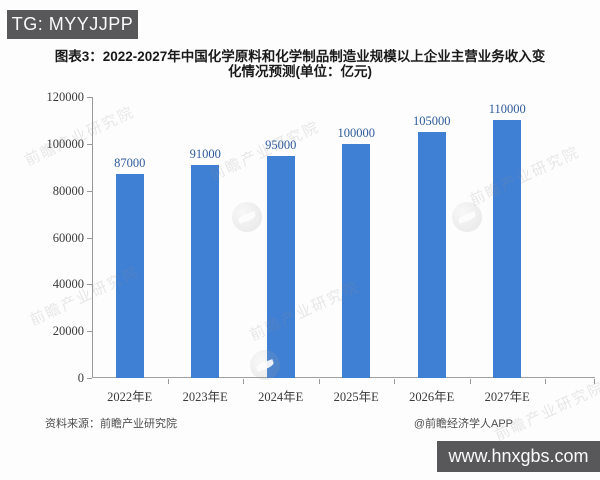 This screenshot has width=600, height=480. I want to click on x-axis-end-tick, so click(594, 381).